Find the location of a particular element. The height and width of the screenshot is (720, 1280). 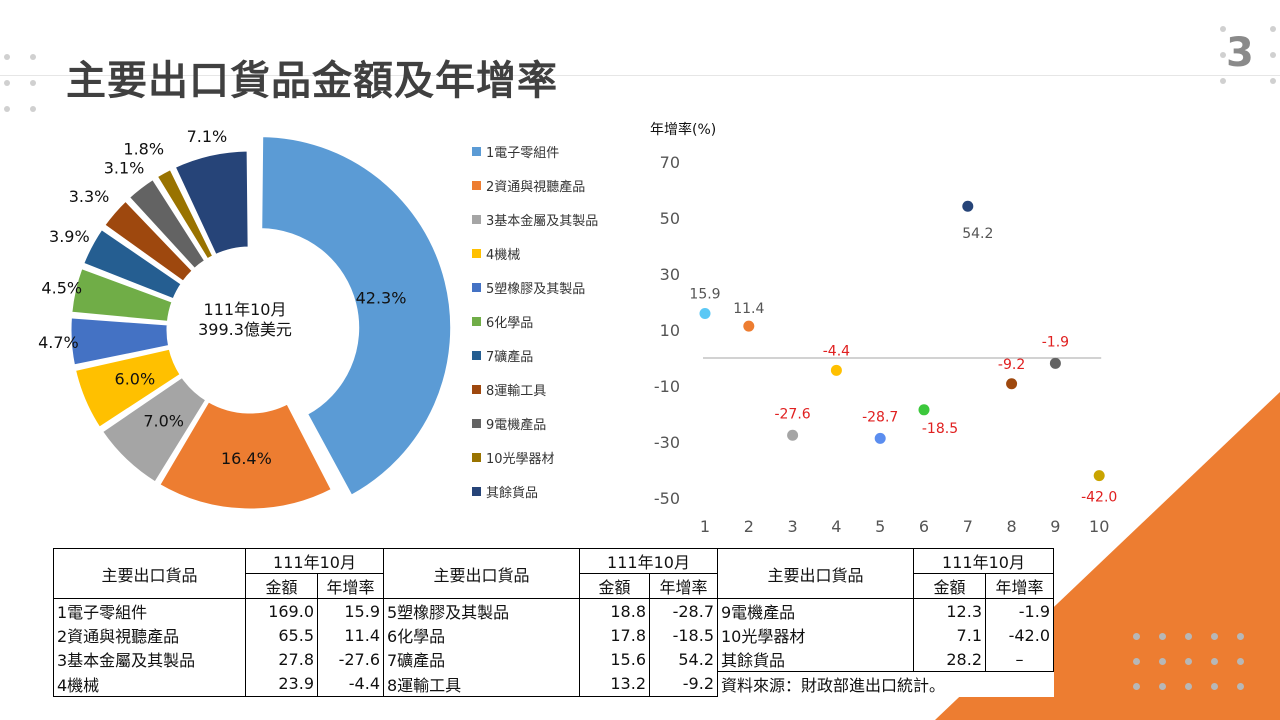

legend-item-5: 5塑橡膠及其製品 is located at coordinates (528, 287).